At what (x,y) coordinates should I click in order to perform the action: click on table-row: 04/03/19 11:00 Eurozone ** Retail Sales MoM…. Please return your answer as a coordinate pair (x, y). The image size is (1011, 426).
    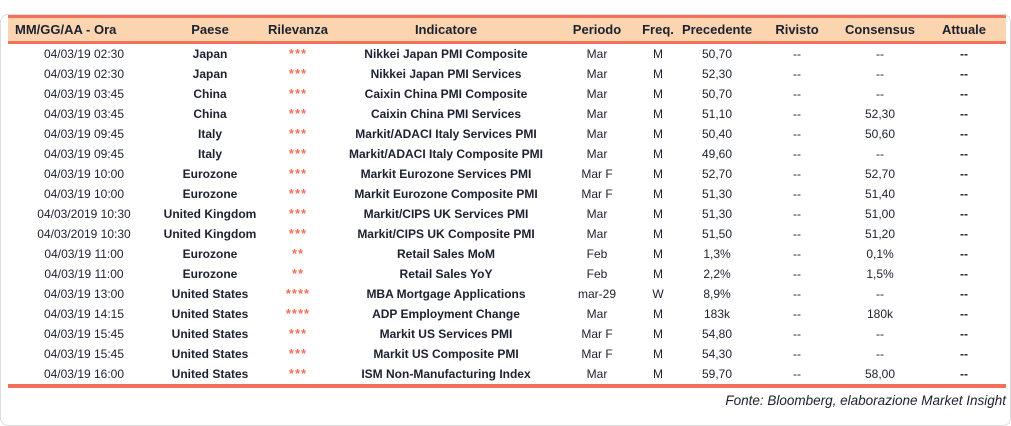
    Looking at the image, I should click on (507, 254).